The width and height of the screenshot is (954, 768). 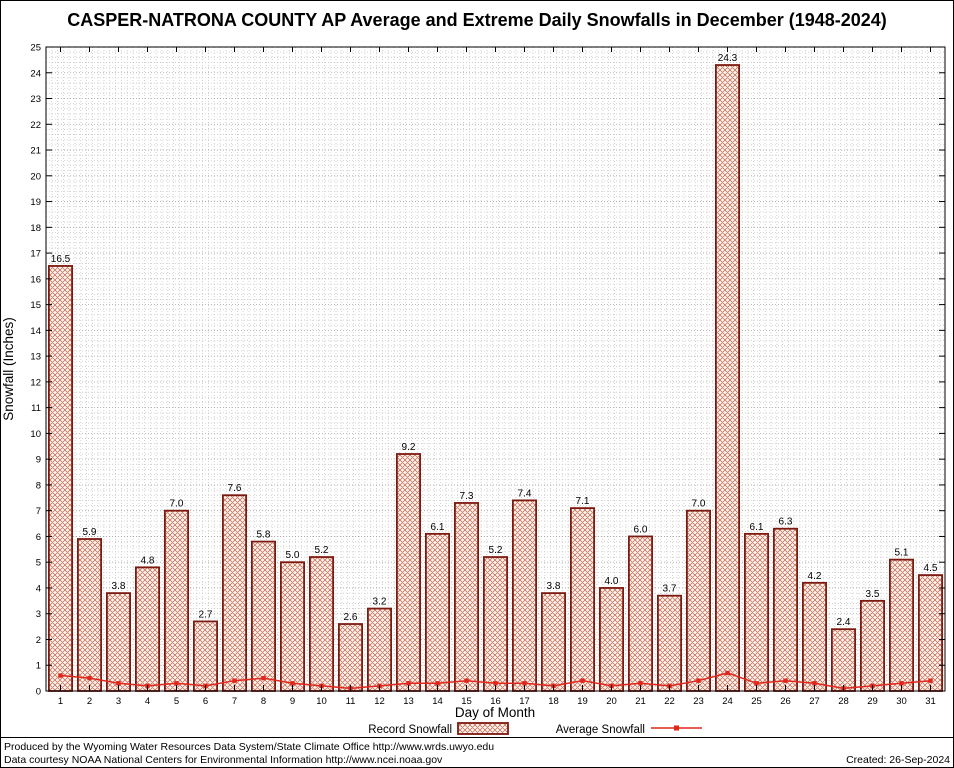 I want to click on y-tick-label: 2, so click(x=38, y=640).